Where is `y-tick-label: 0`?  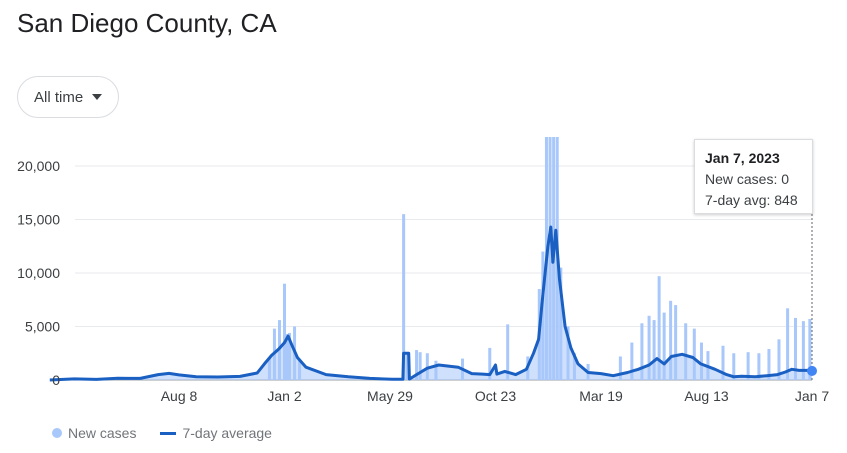 y-tick-label: 0 is located at coordinates (56, 380).